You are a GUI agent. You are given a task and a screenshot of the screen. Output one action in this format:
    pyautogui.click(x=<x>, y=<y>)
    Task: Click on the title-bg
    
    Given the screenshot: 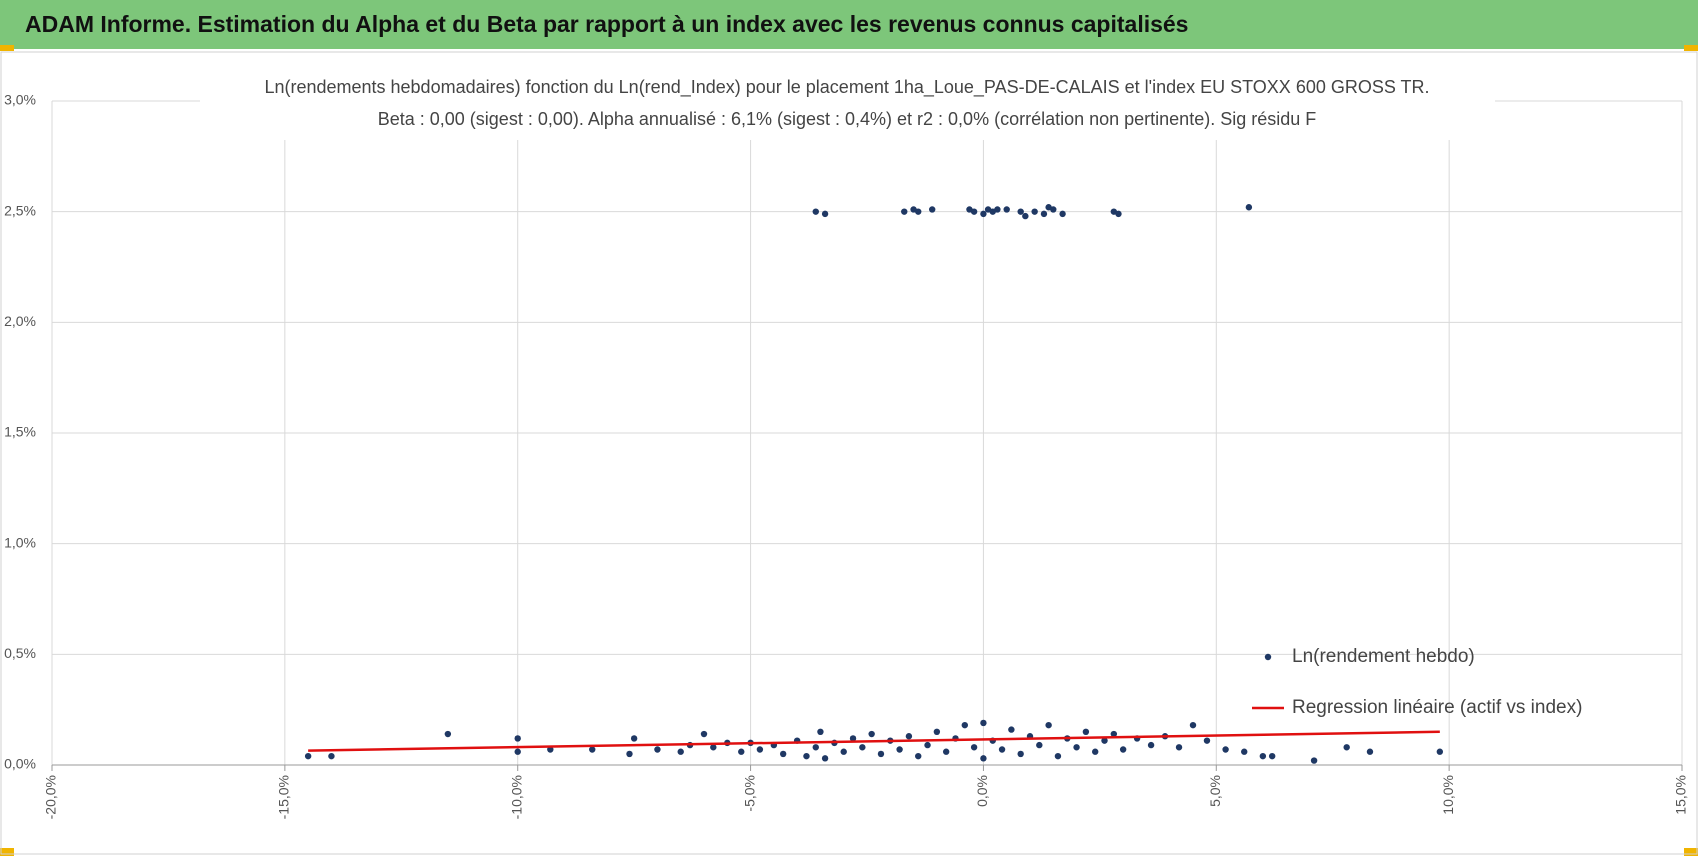 What is the action you would take?
    pyautogui.click(x=847, y=106)
    